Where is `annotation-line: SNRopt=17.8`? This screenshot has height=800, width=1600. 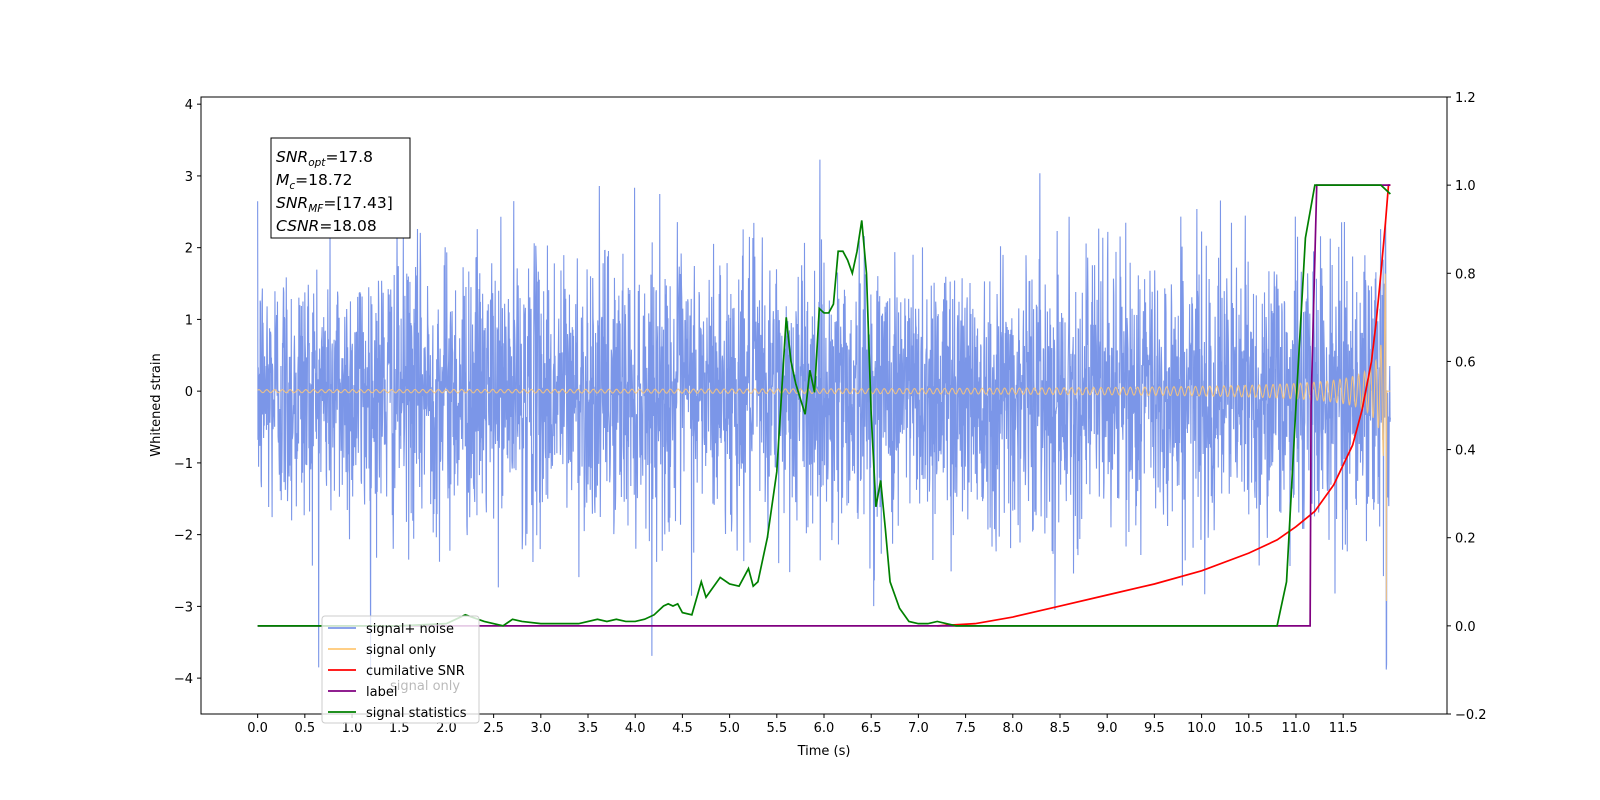 annotation-line: SNRopt=17.8 is located at coordinates (324, 158).